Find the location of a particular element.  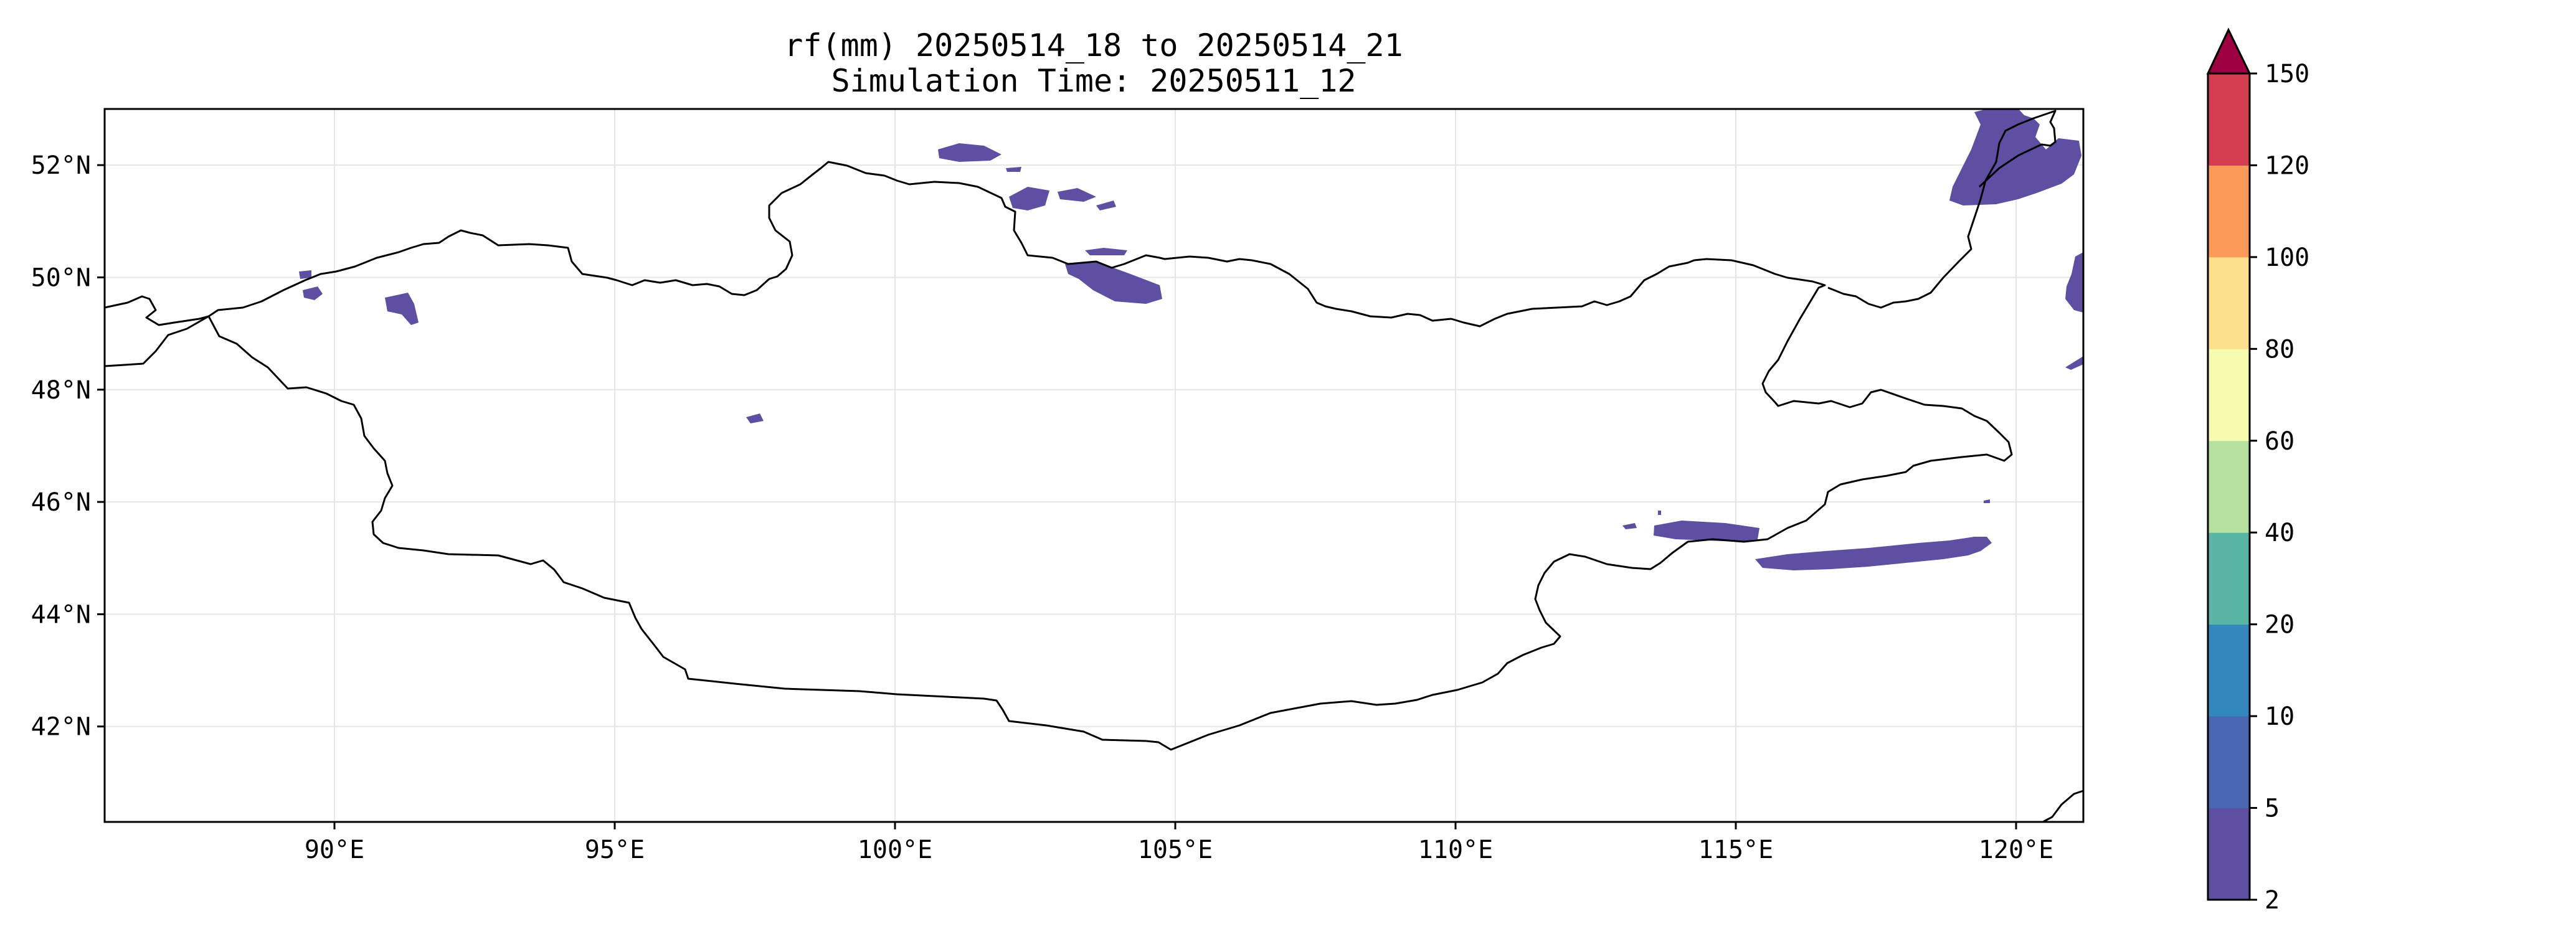

rain-patch-east-edge is located at coordinates (2074, 282).